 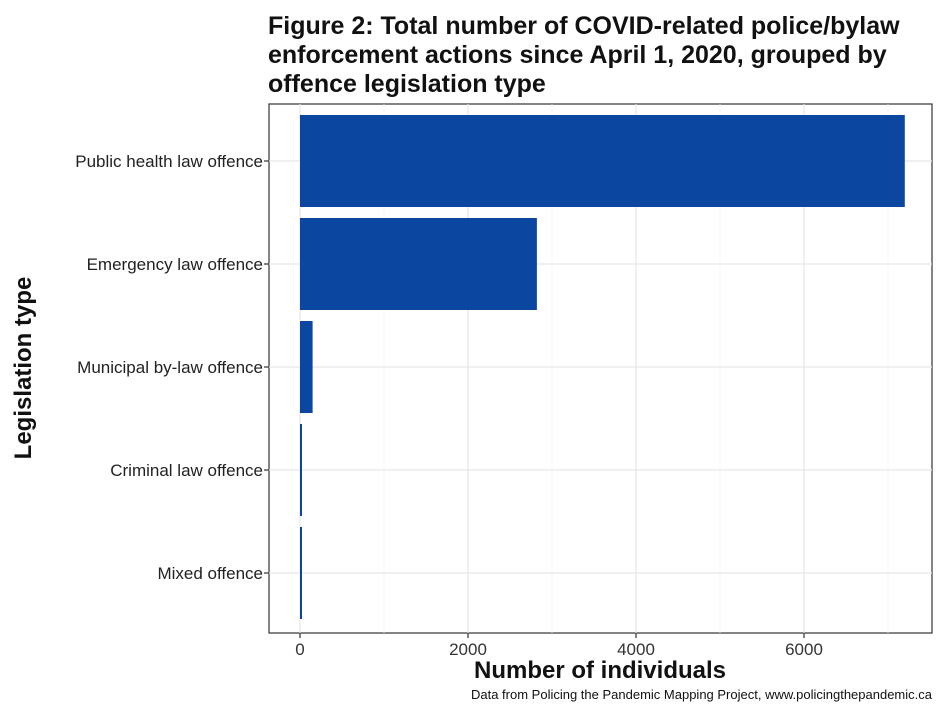 What do you see at coordinates (804, 649) in the screenshot?
I see `x-tick-label: 6000` at bounding box center [804, 649].